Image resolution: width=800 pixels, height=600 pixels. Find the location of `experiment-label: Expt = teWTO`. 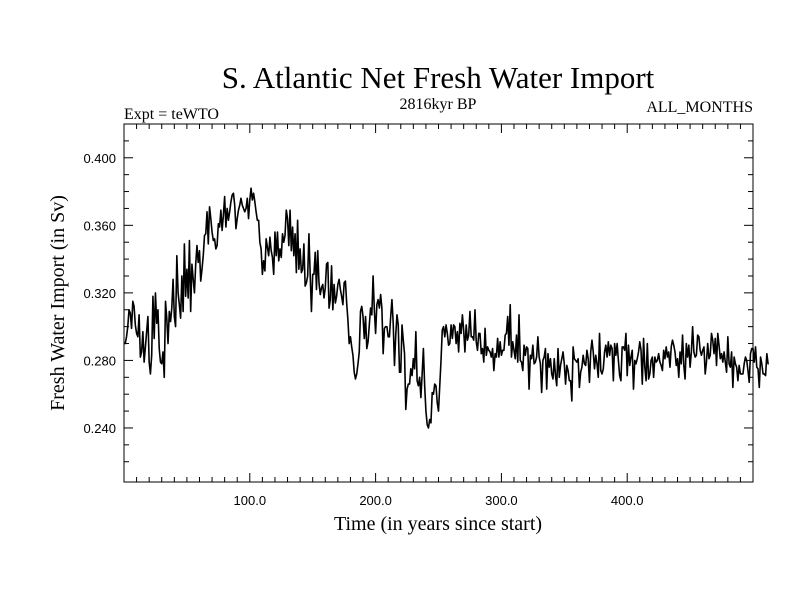

experiment-label: Expt = teWTO is located at coordinates (171, 114).